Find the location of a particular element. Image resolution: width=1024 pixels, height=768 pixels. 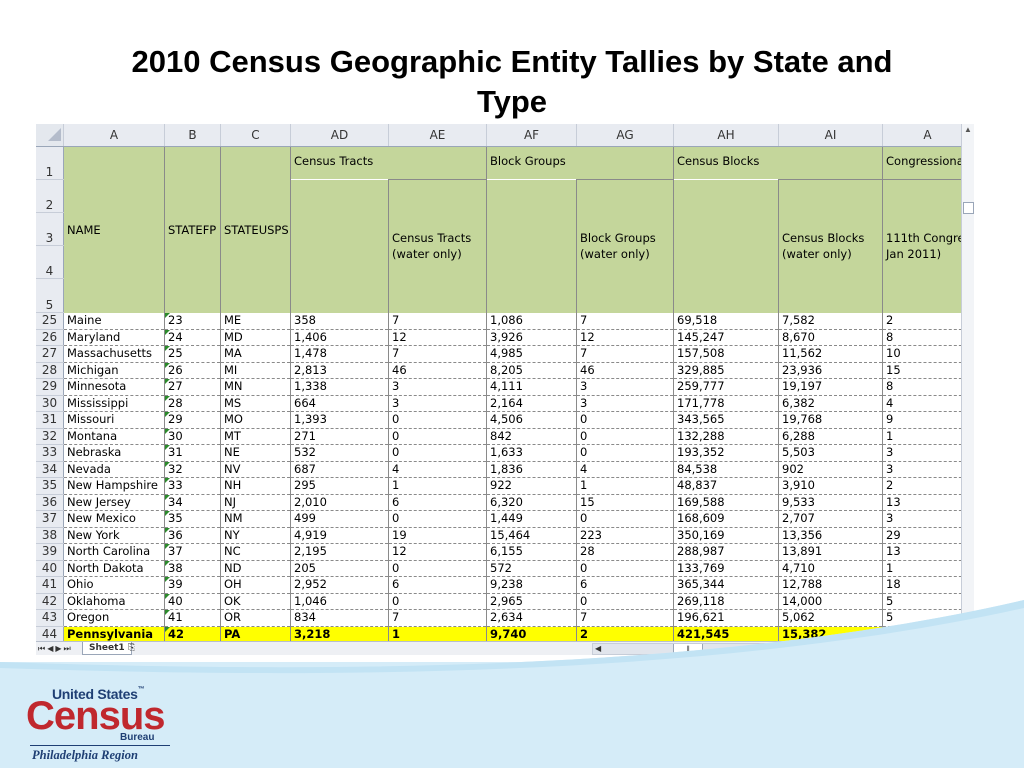

cell-census-blocks-water: 13,356 is located at coordinates (830, 535).